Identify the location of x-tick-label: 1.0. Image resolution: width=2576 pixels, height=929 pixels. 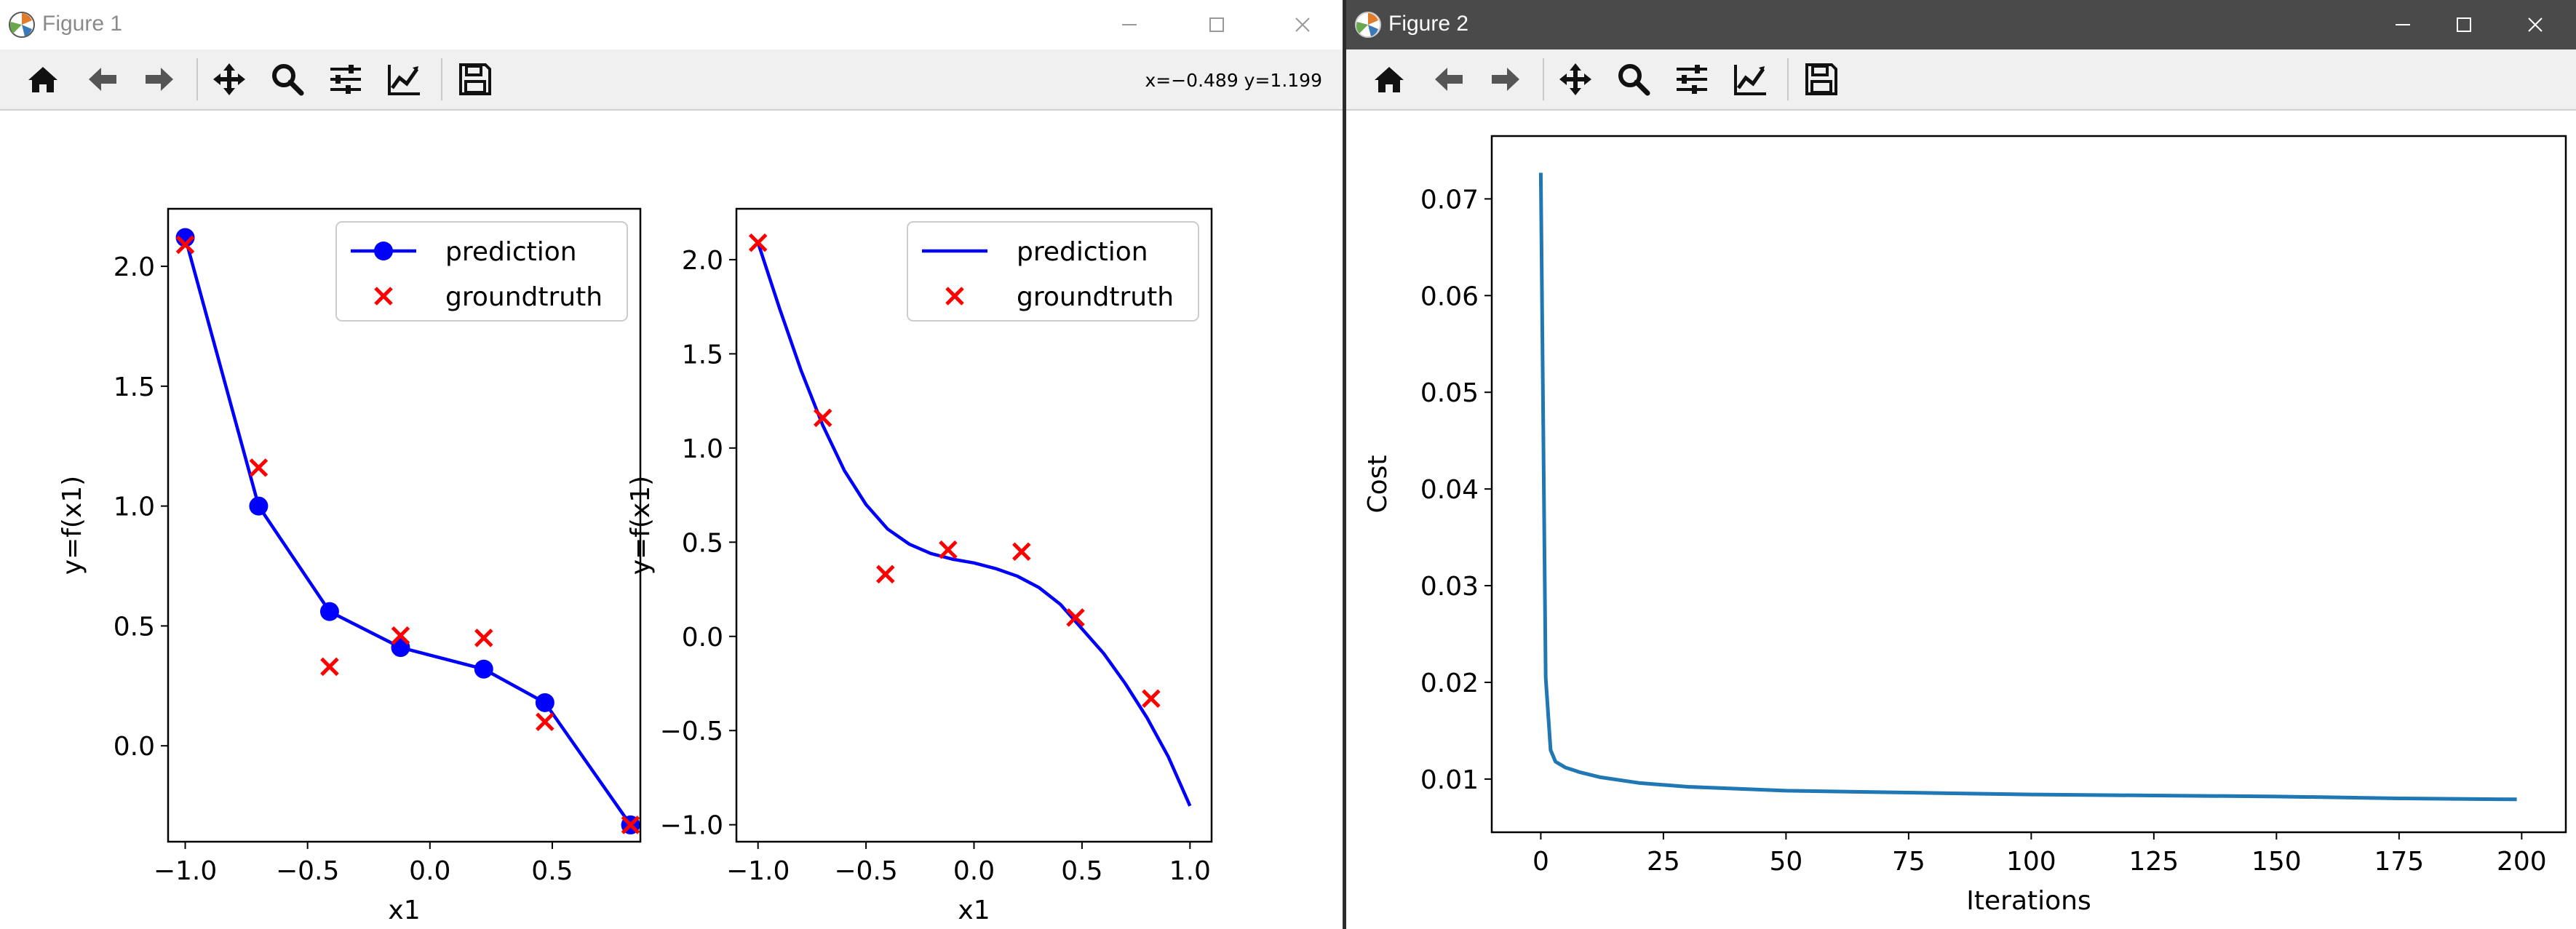
(1190, 871).